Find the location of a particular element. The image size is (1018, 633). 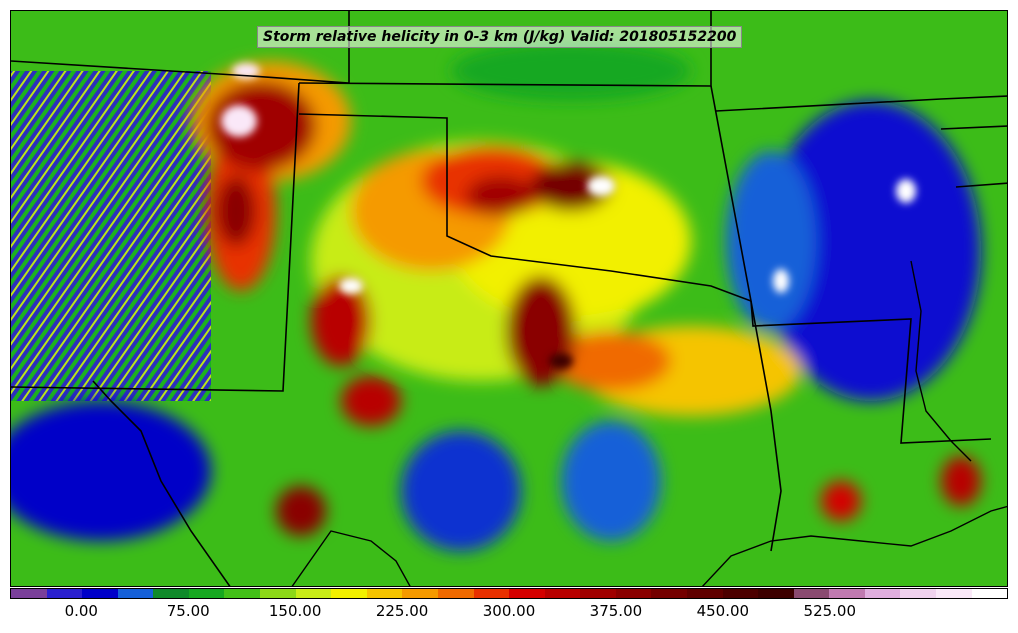

colorbar-tick-label: 0.00 is located at coordinates (81, 611).